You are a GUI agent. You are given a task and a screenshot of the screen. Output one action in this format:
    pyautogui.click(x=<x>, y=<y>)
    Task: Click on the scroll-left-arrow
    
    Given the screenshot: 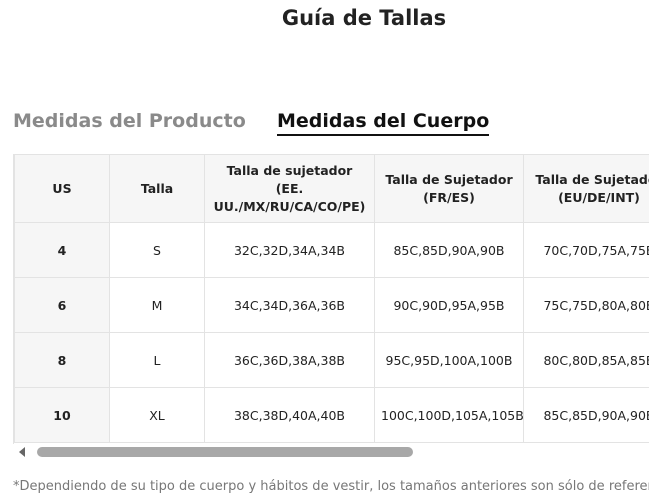 What is the action you would take?
    pyautogui.click(x=22, y=452)
    